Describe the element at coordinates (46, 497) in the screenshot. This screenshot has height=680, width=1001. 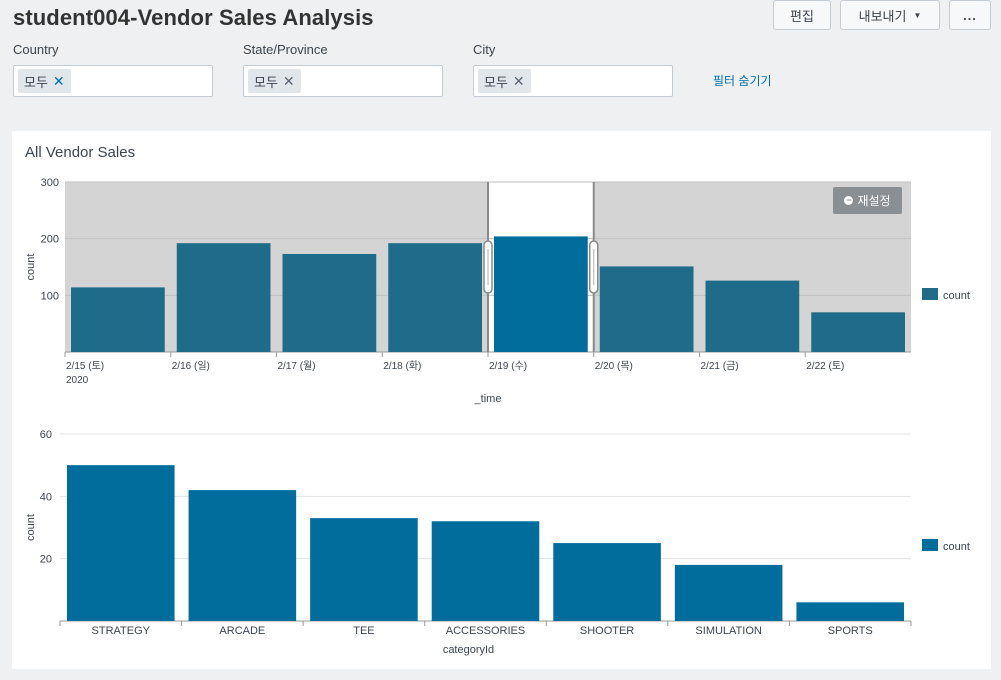
I see `y-tick-label: 40` at that location.